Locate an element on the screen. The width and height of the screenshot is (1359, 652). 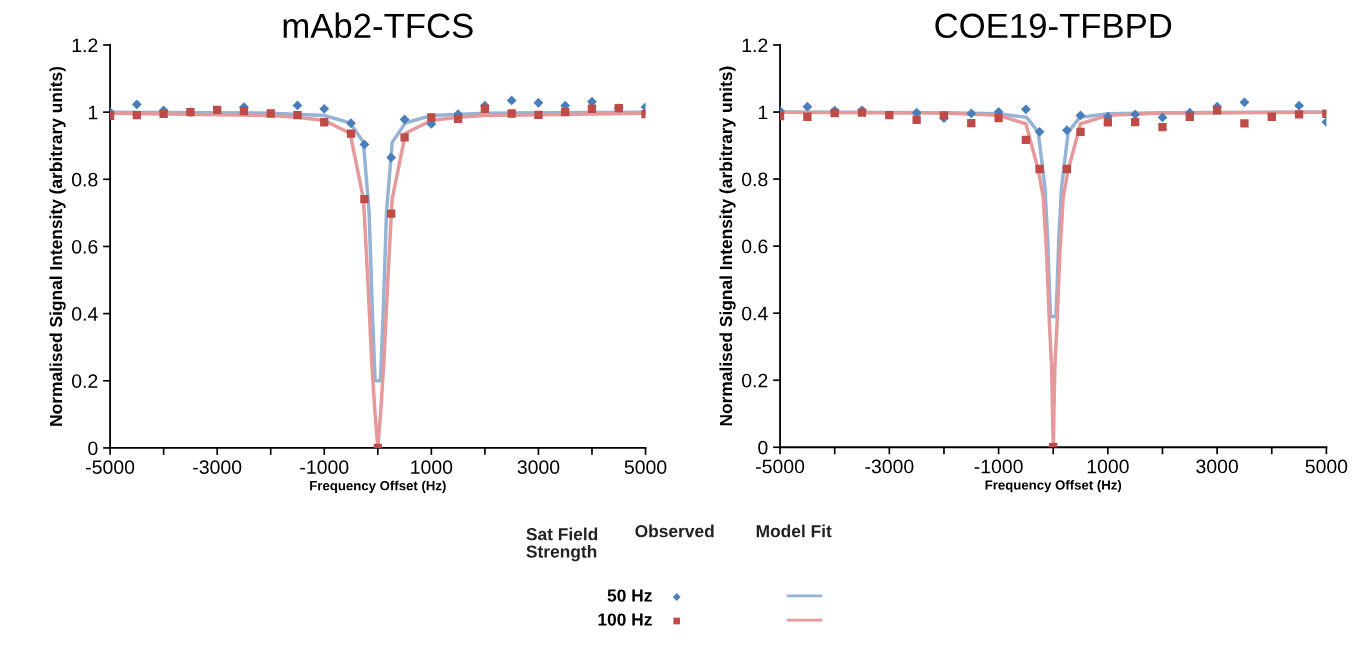
chart-title: mAb2-TFCS is located at coordinates (378, 25).